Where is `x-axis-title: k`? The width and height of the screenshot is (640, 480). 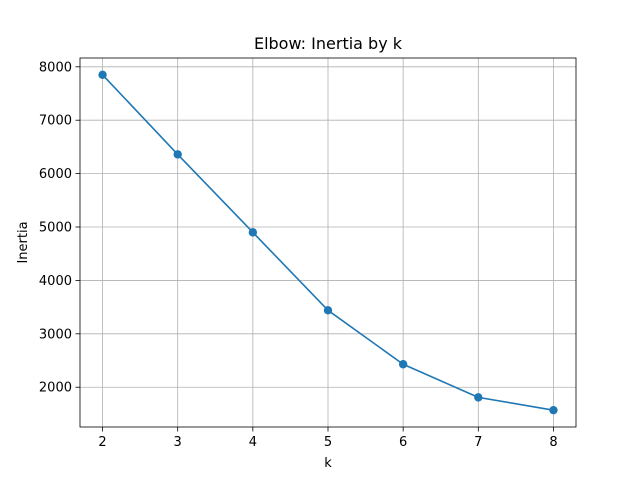 x-axis-title: k is located at coordinates (328, 463).